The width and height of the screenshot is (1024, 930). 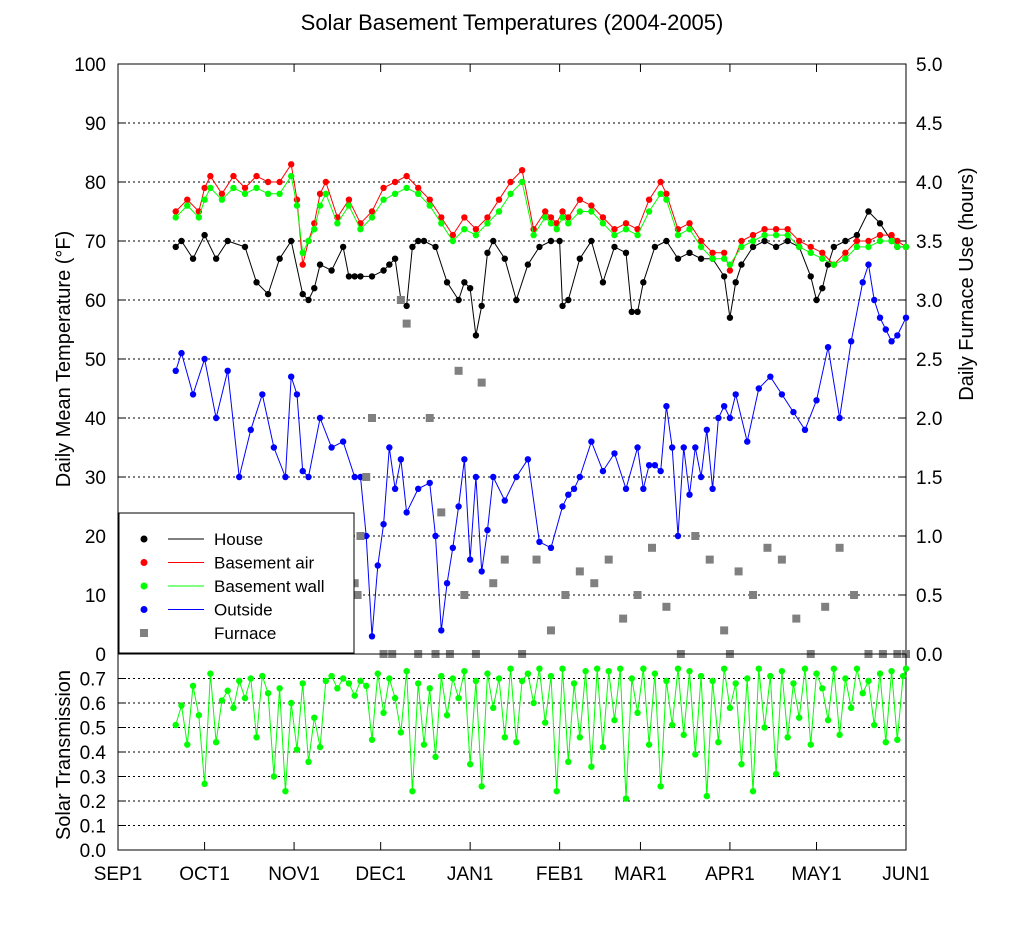 What do you see at coordinates (929, 65) in the screenshot?
I see `furnace-tick-label: 5.0` at bounding box center [929, 65].